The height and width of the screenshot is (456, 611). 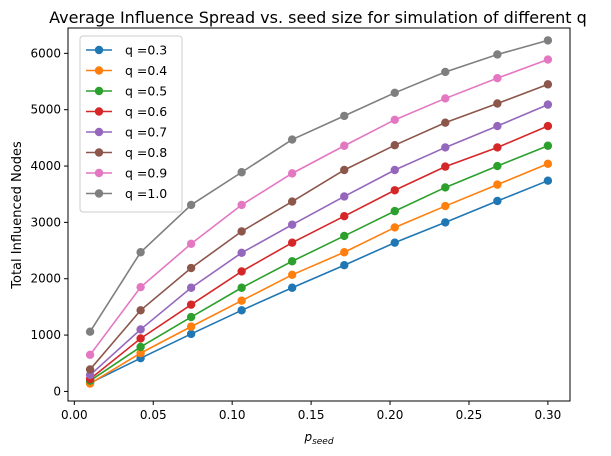 I want to click on x-tick-label: 0.05, so click(x=153, y=415).